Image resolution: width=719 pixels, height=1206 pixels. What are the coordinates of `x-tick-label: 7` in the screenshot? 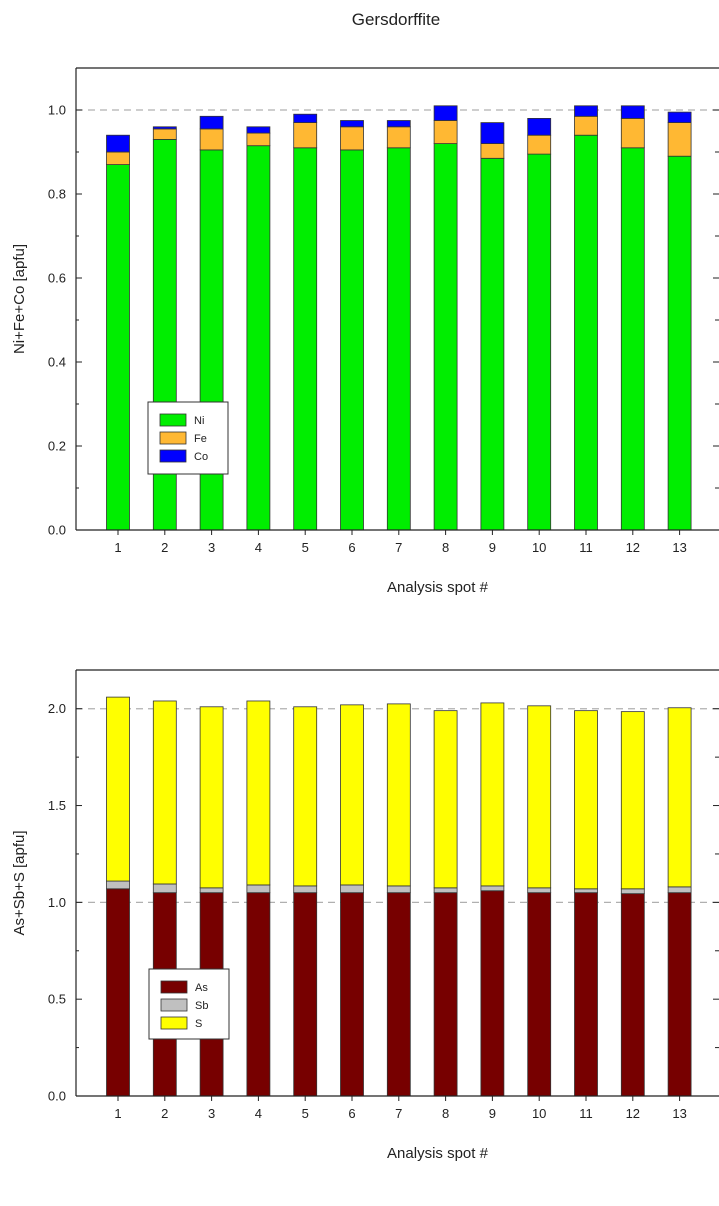 It's located at (398, 547).